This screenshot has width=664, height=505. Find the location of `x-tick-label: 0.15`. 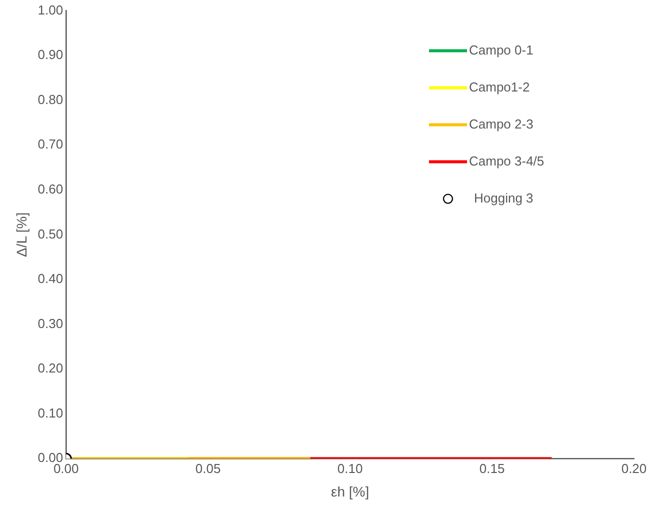

x-tick-label: 0.15 is located at coordinates (492, 468).